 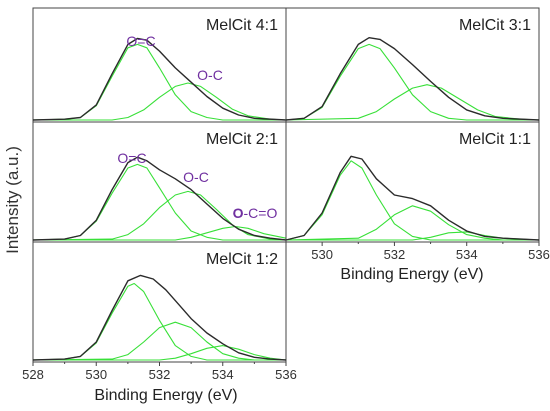 What do you see at coordinates (33, 374) in the screenshot?
I see `x-tick-label: 528` at bounding box center [33, 374].